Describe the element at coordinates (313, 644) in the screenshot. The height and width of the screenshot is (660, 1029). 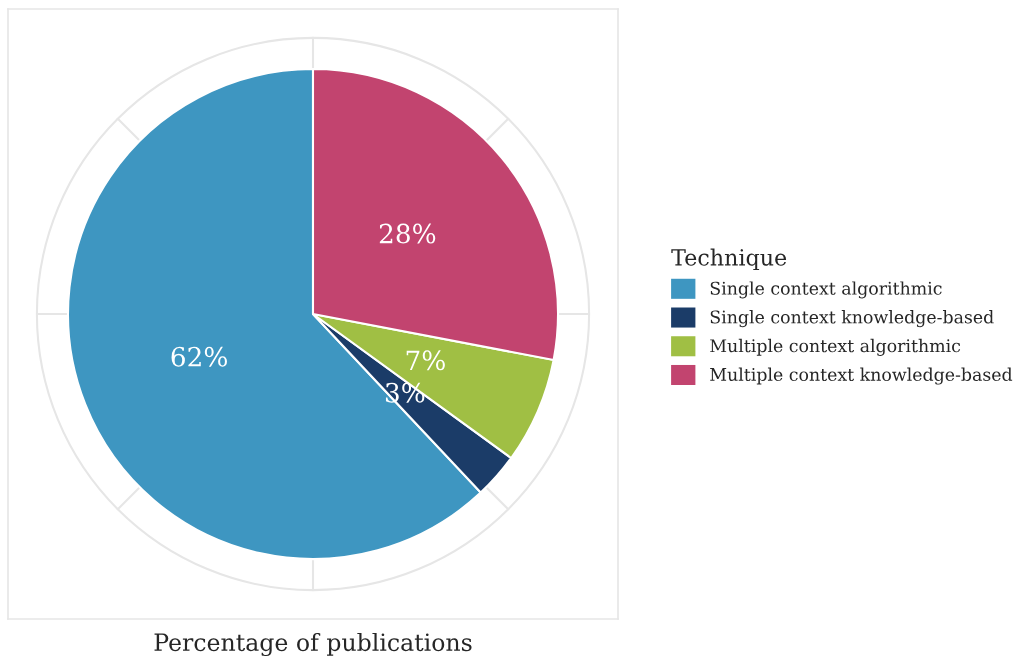
I see `text: Percentage of publications` at that location.